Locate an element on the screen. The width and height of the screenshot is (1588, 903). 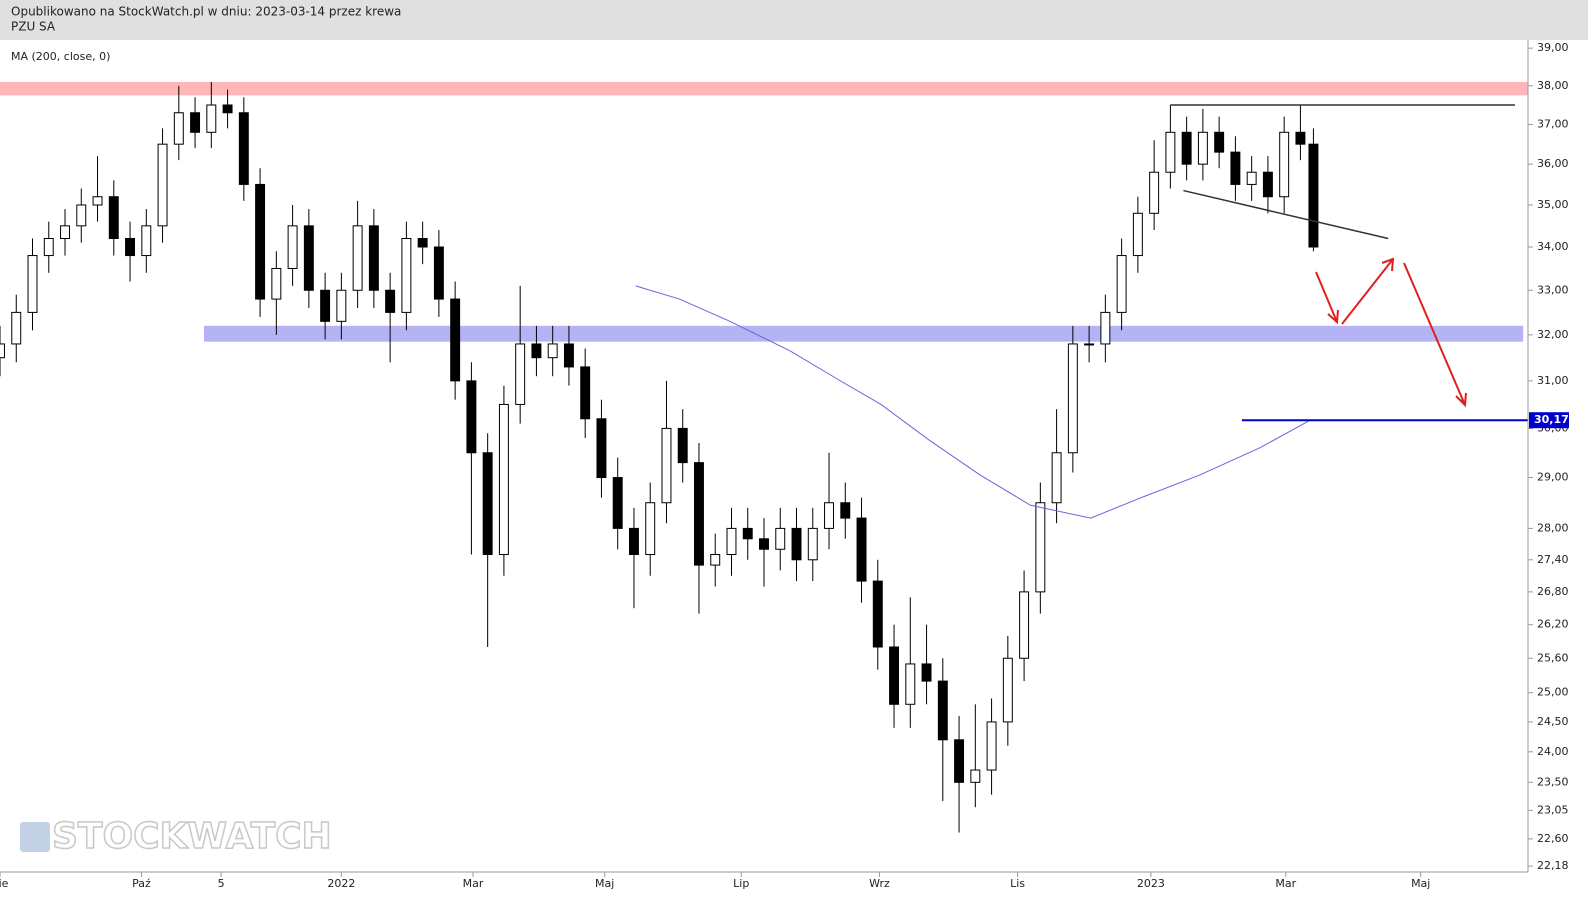
y-tick-label: 33,00 is located at coordinates (1553, 289).